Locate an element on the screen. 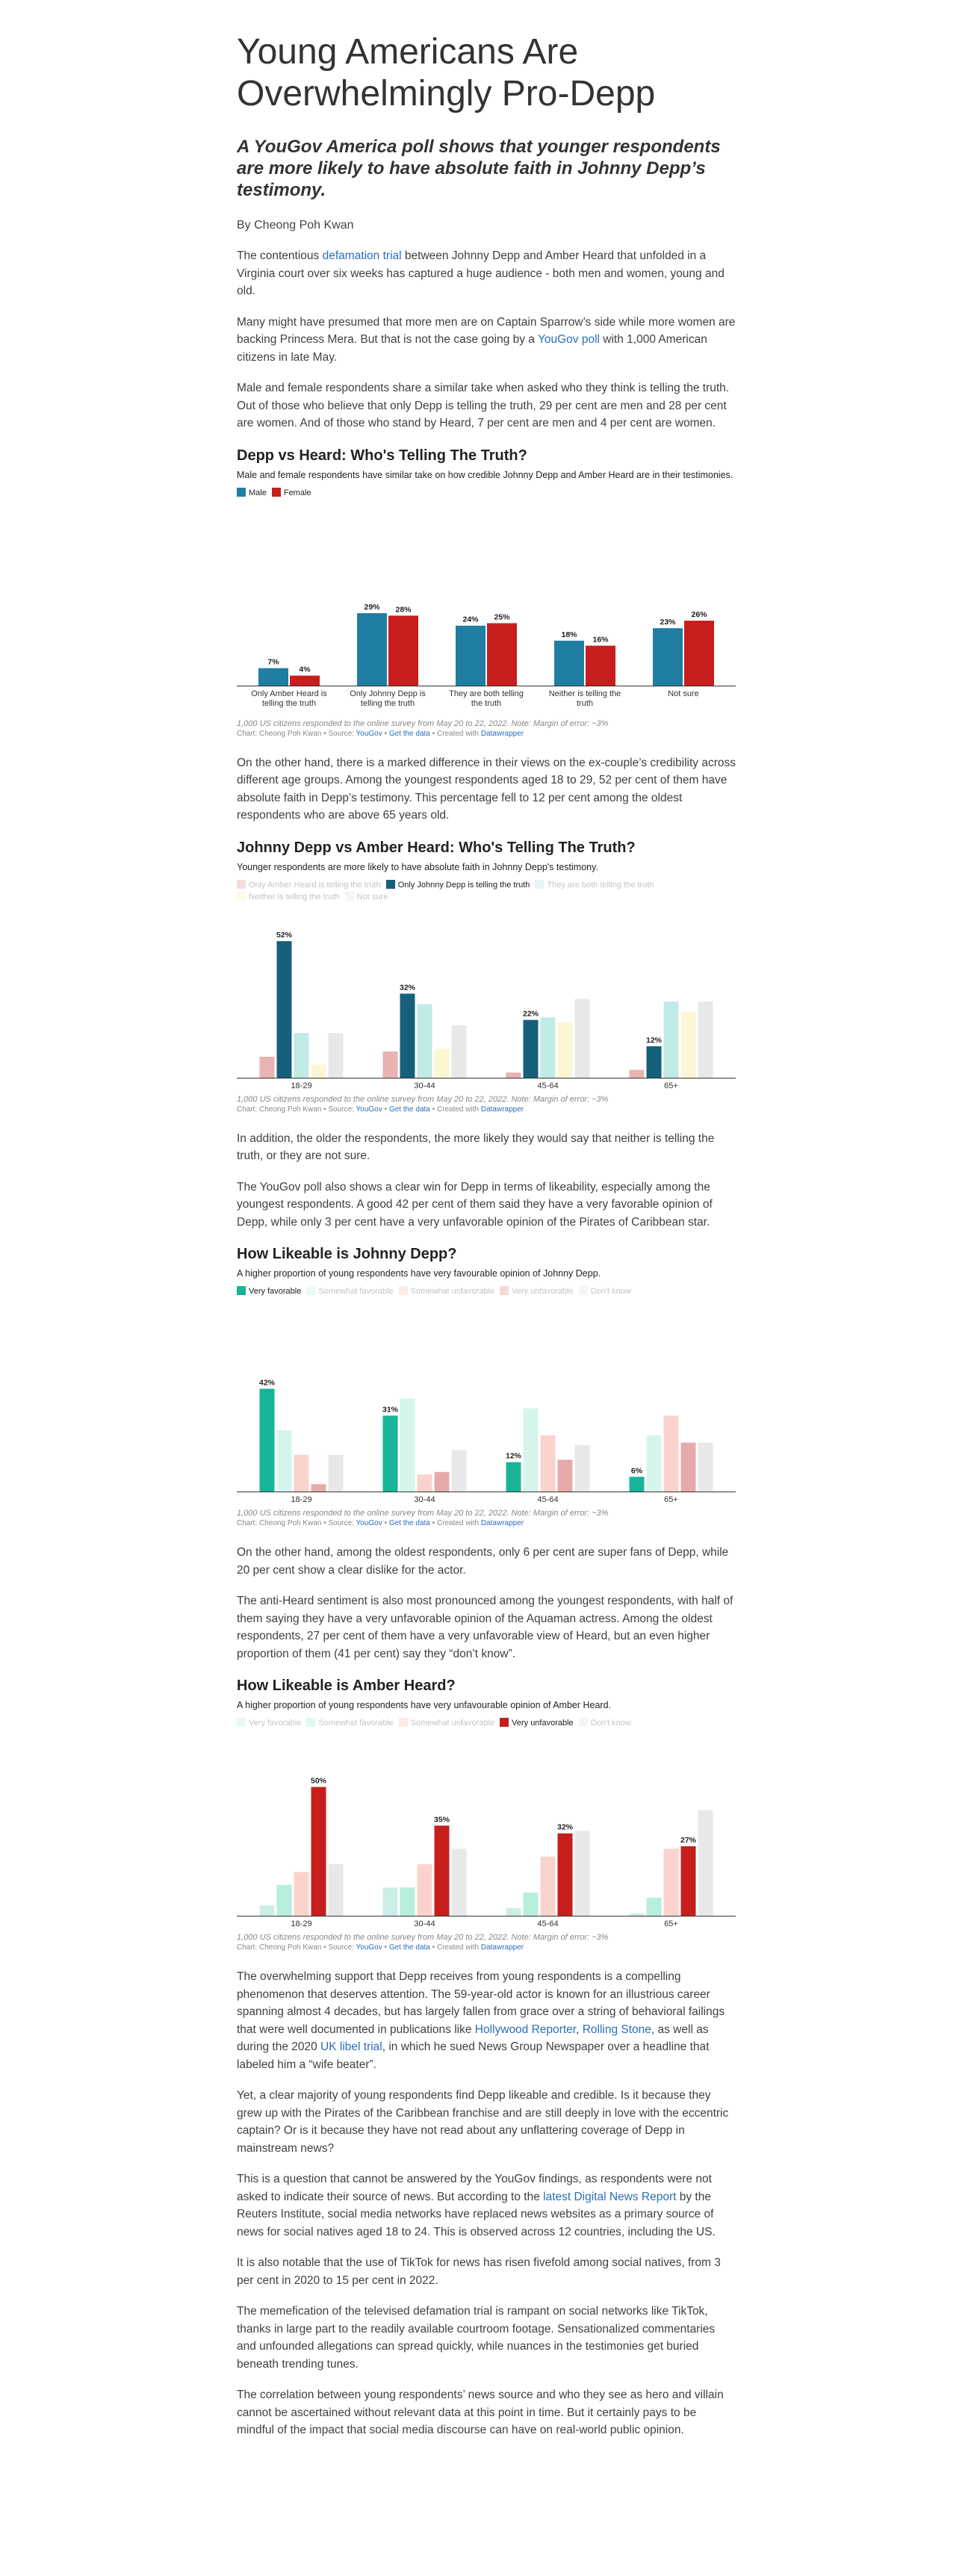 The height and width of the screenshot is (2576, 971). digital-news-report-link: latest Digital News Report is located at coordinates (610, 2197).